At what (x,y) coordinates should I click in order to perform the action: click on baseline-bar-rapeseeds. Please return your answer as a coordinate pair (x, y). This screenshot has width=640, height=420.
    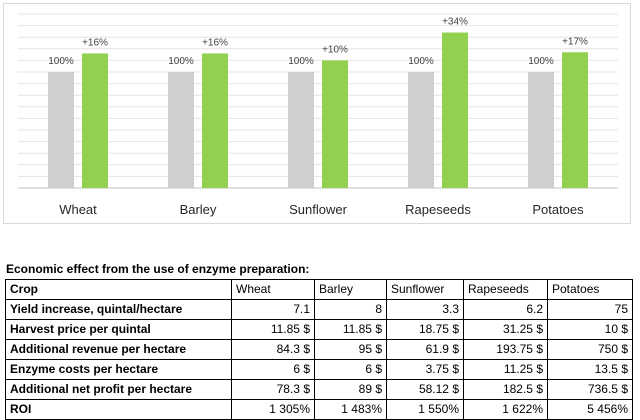
    Looking at the image, I should click on (421, 130).